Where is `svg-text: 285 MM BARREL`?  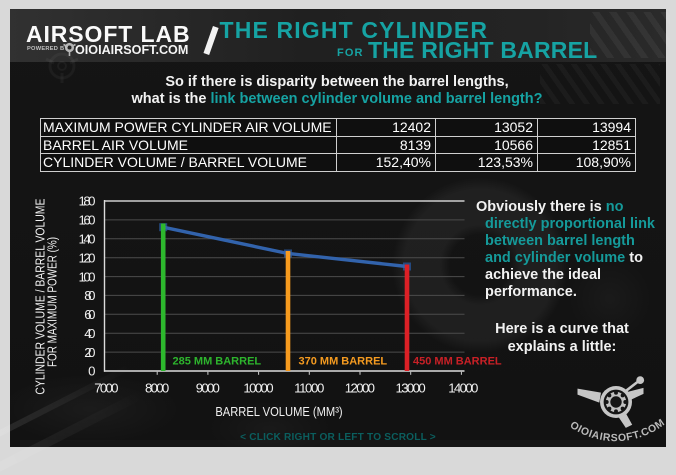 svg-text: 285 MM BARREL is located at coordinates (217, 362).